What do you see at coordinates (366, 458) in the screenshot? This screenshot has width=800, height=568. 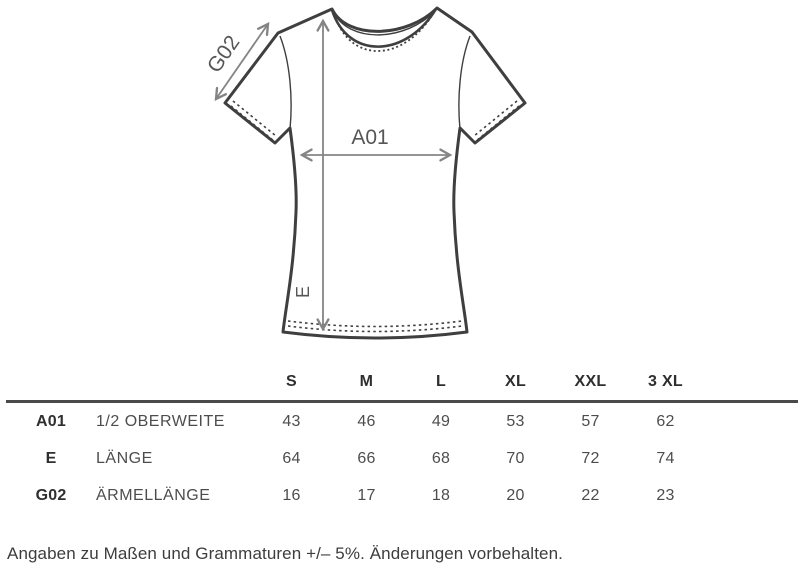 I see `measure-value: 66` at bounding box center [366, 458].